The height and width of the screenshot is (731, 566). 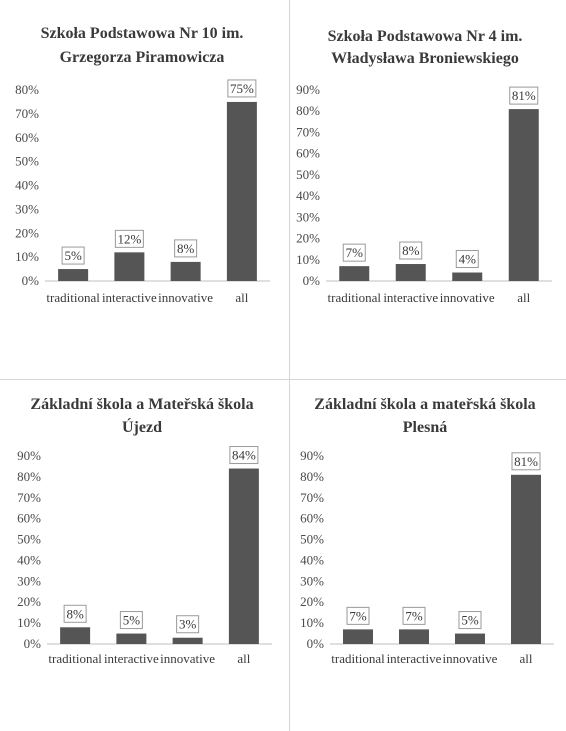 I want to click on data-label: 75%, so click(x=242, y=88).